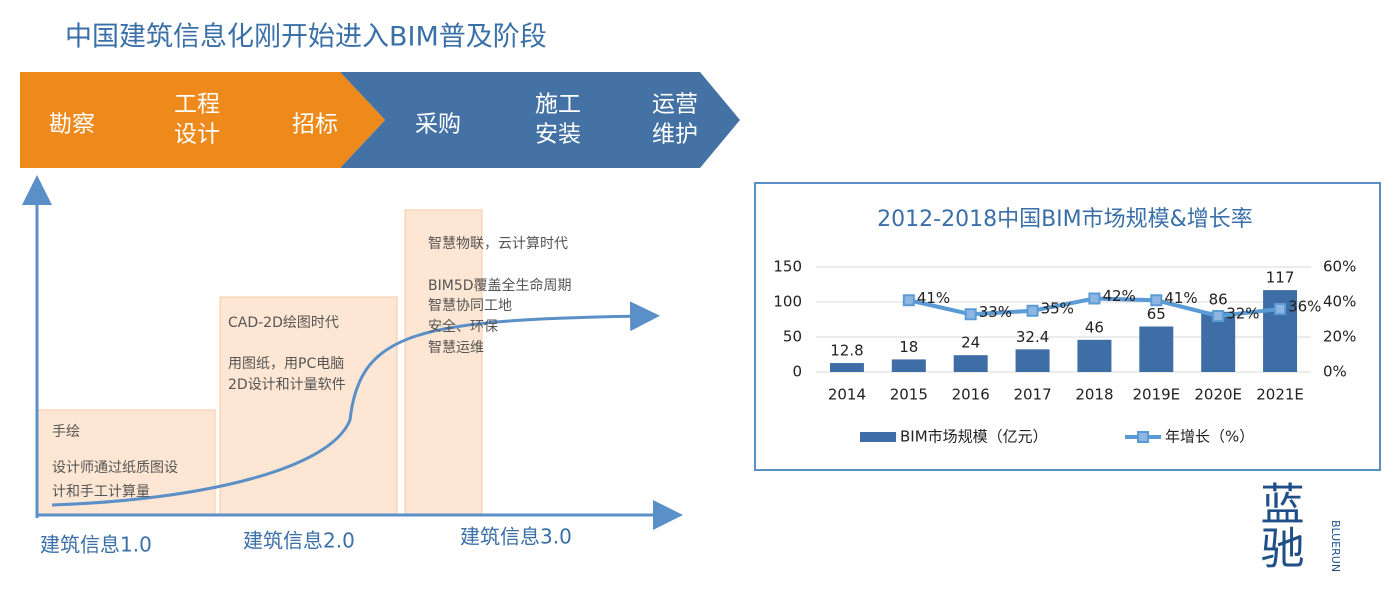  What do you see at coordinates (909, 395) in the screenshot?
I see `x-tick-label: 2015` at bounding box center [909, 395].